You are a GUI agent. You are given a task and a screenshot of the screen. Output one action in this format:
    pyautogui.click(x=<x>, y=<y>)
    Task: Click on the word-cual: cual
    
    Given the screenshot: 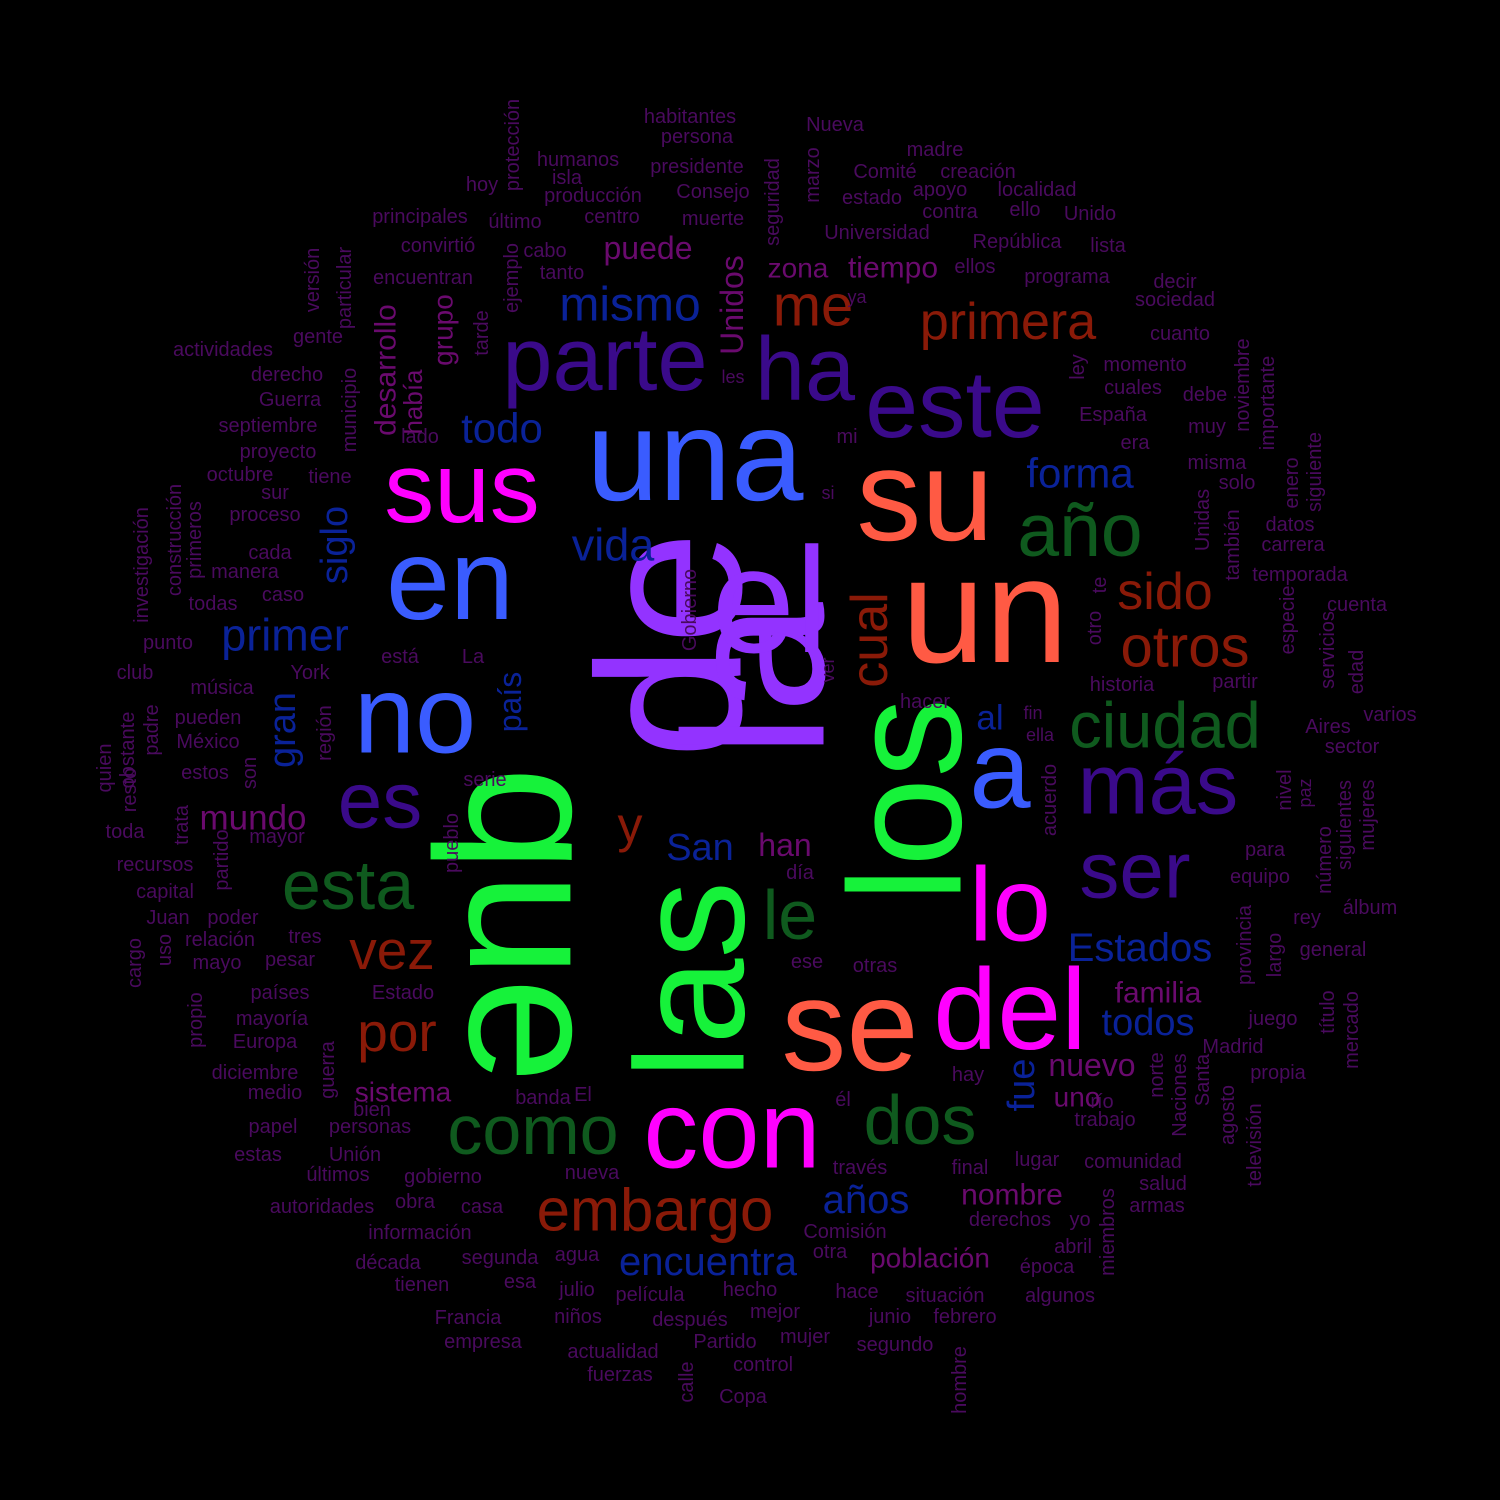 What is the action you would take?
    pyautogui.click(x=870, y=639)
    